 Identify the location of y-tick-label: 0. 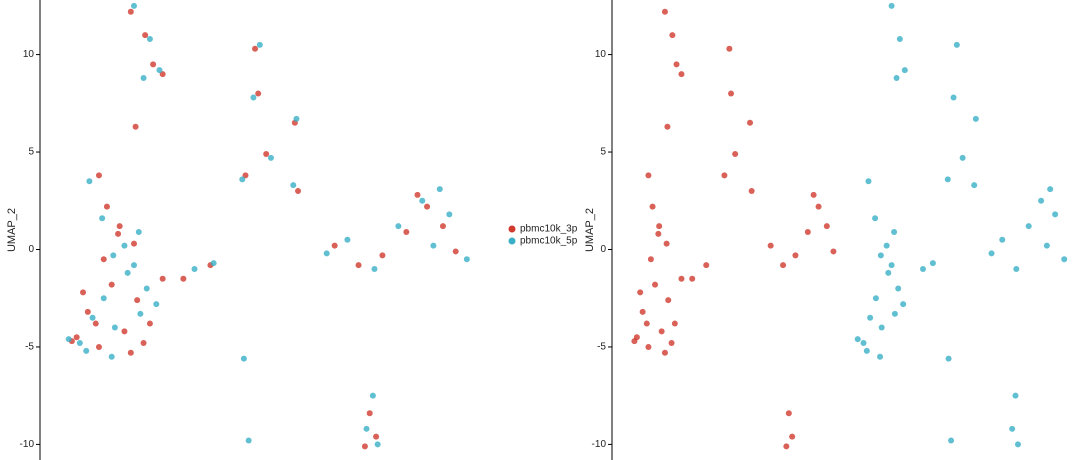
(603, 249).